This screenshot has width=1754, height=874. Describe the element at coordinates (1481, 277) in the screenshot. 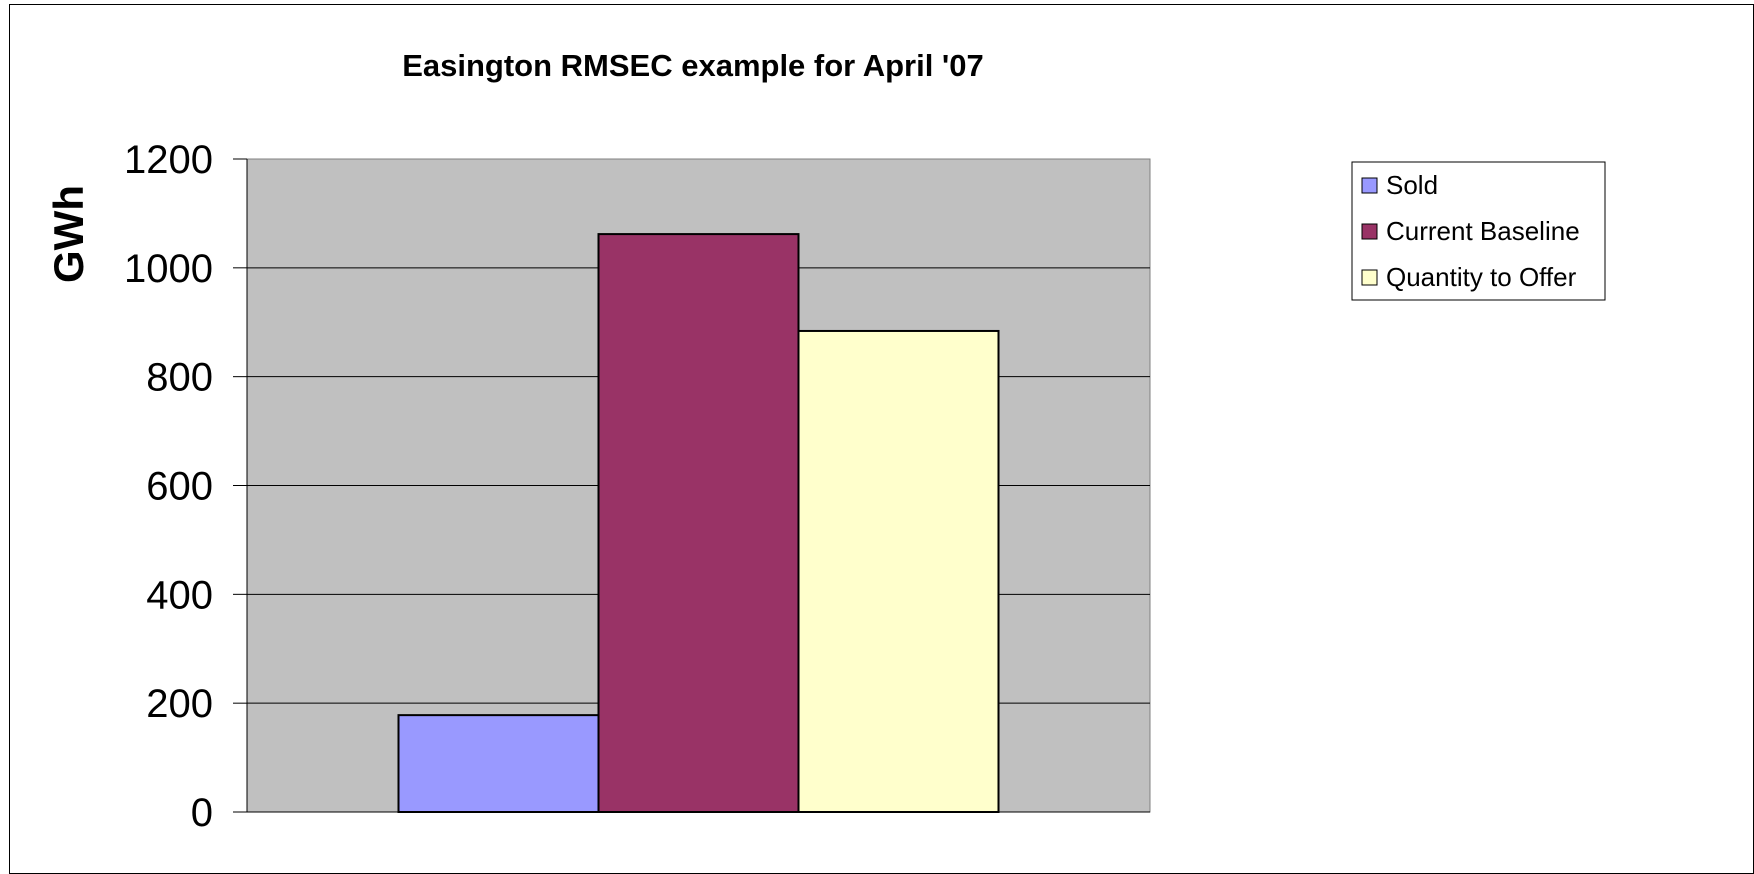

I see `legend-label: Quantity to Offer` at that location.